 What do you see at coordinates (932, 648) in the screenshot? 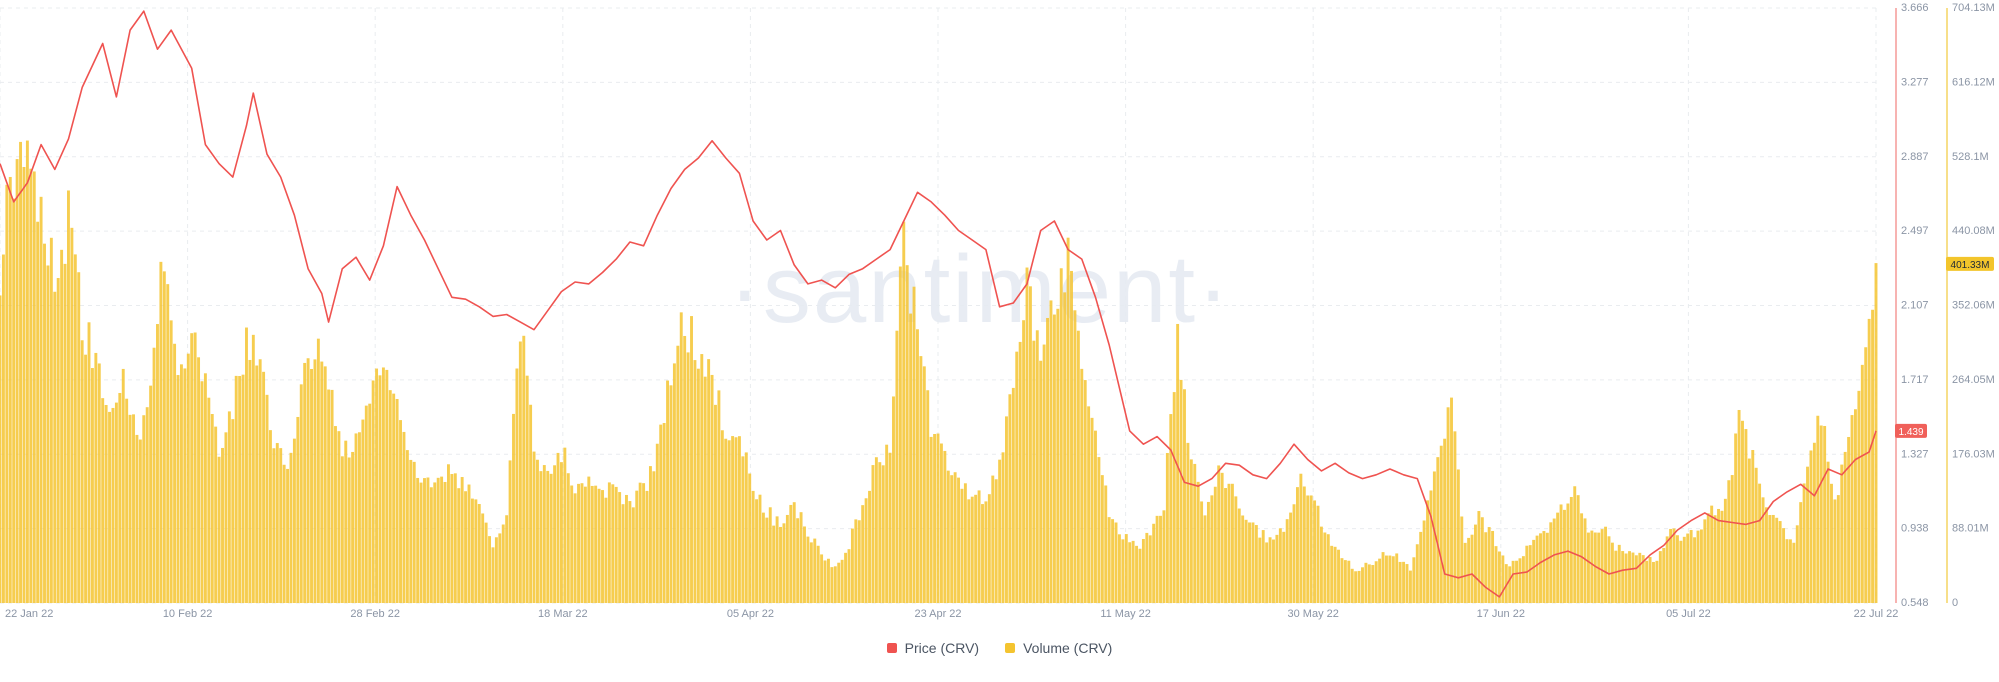
I see `legend-item-price: Price (CRV)` at bounding box center [932, 648].